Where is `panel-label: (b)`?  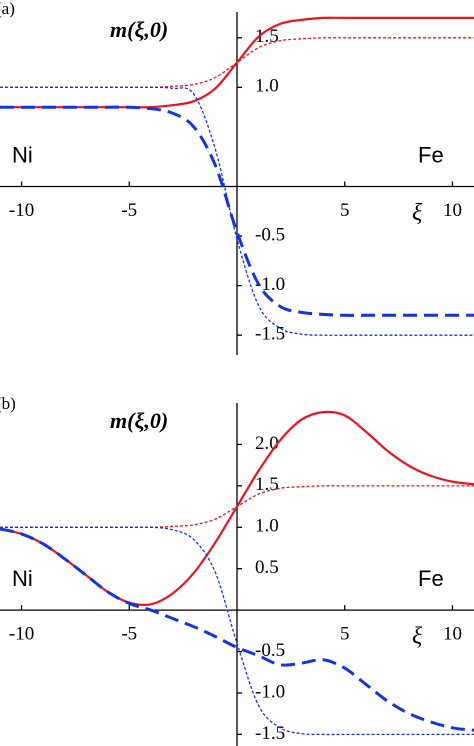
panel-label: (b) is located at coordinates (8, 403).